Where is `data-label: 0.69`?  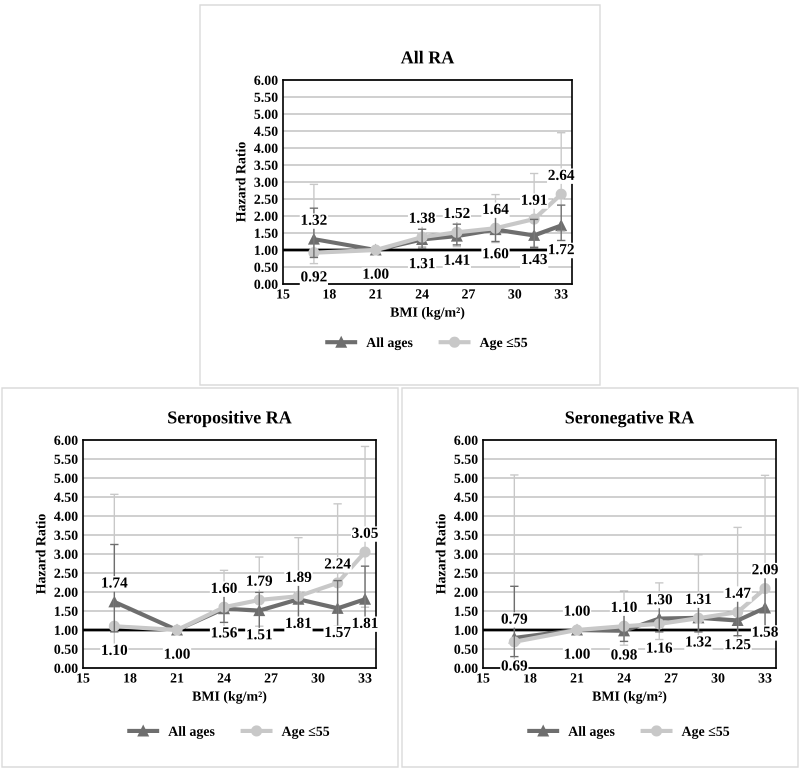
data-label: 0.69 is located at coordinates (515, 665).